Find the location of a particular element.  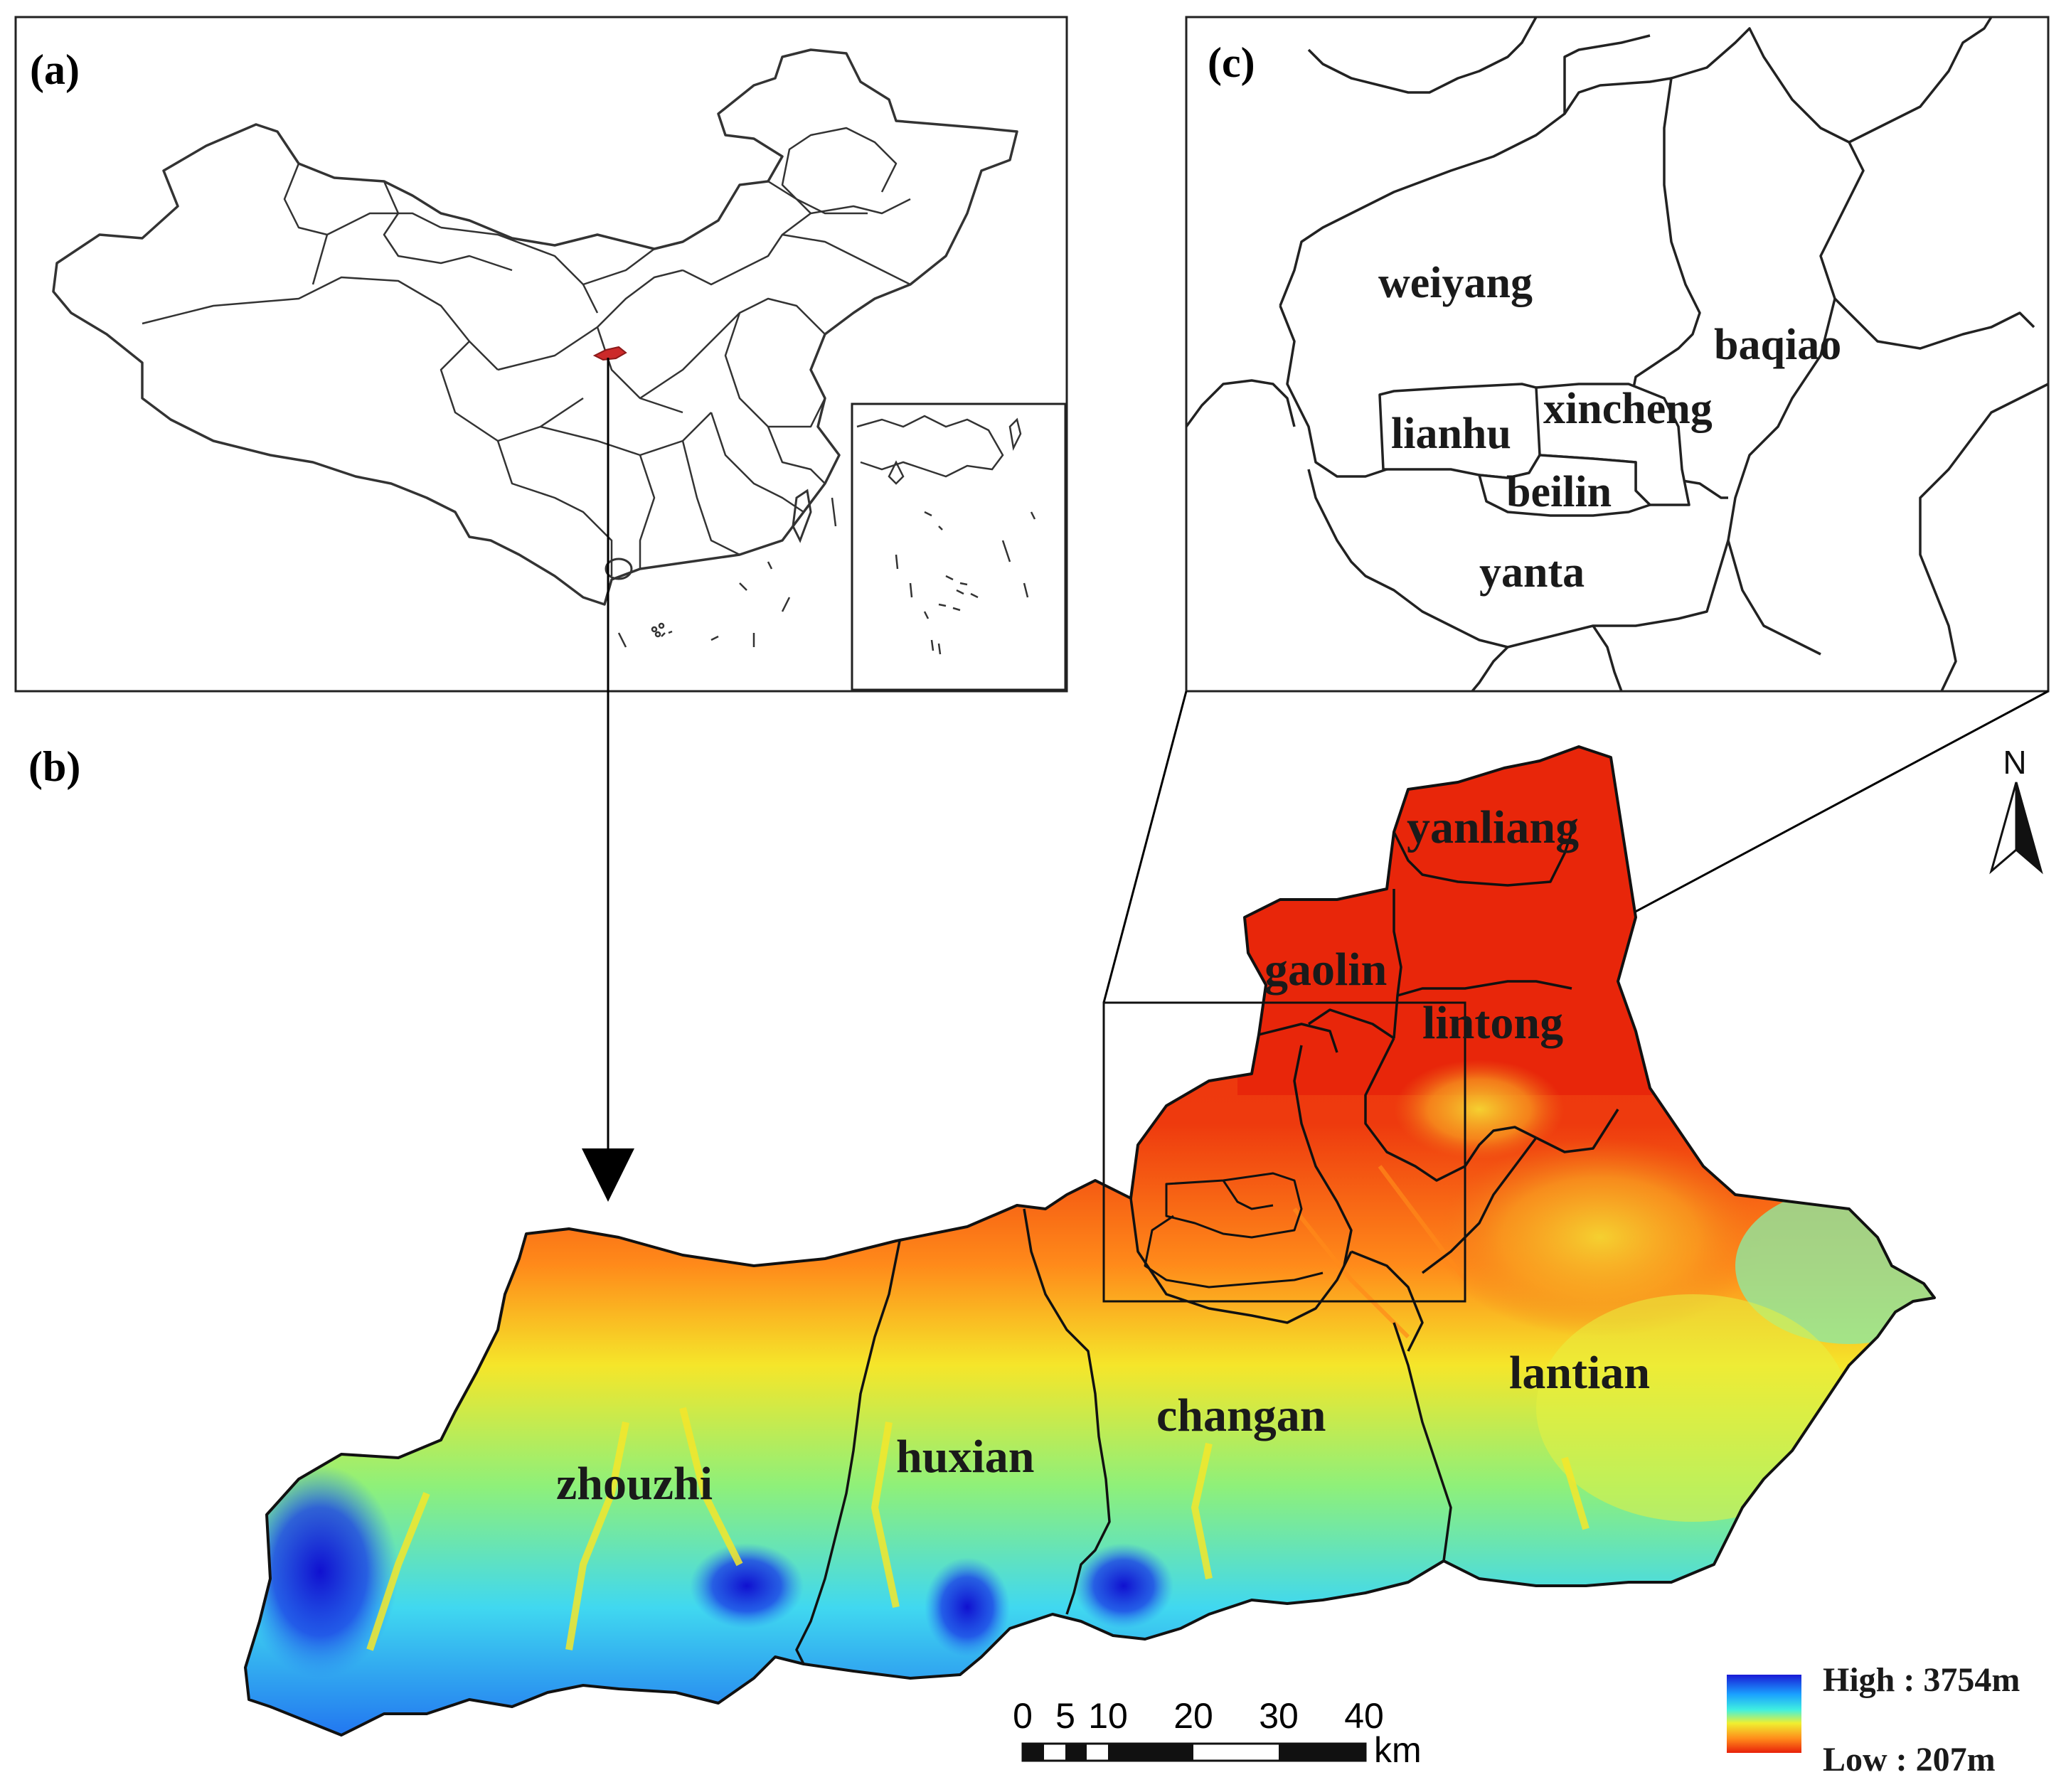

label-yanta: yanta is located at coordinates (1532, 572).